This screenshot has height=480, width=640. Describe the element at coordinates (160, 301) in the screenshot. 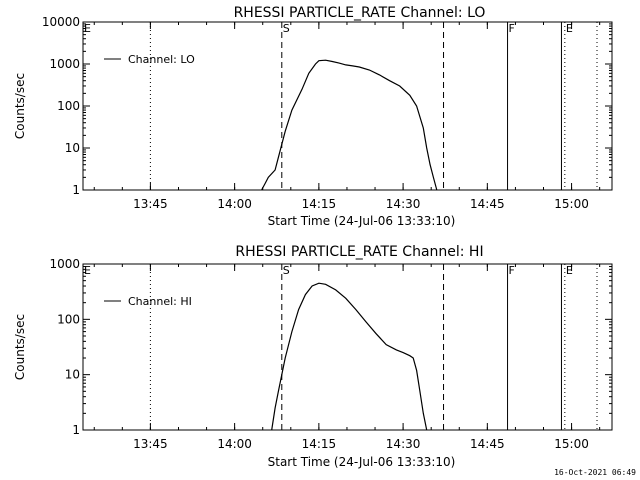

I see `legend-entry: Channel: HI` at that location.